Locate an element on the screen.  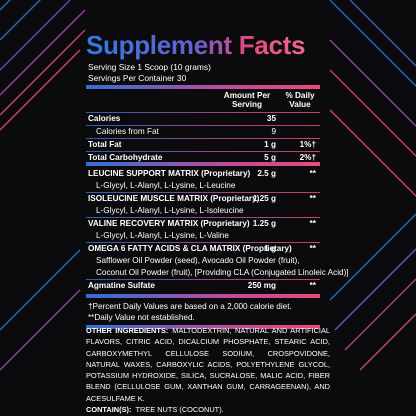
row-name: VALINE RECOVERY MATRIX (Proprietary) is located at coordinates (169, 223).